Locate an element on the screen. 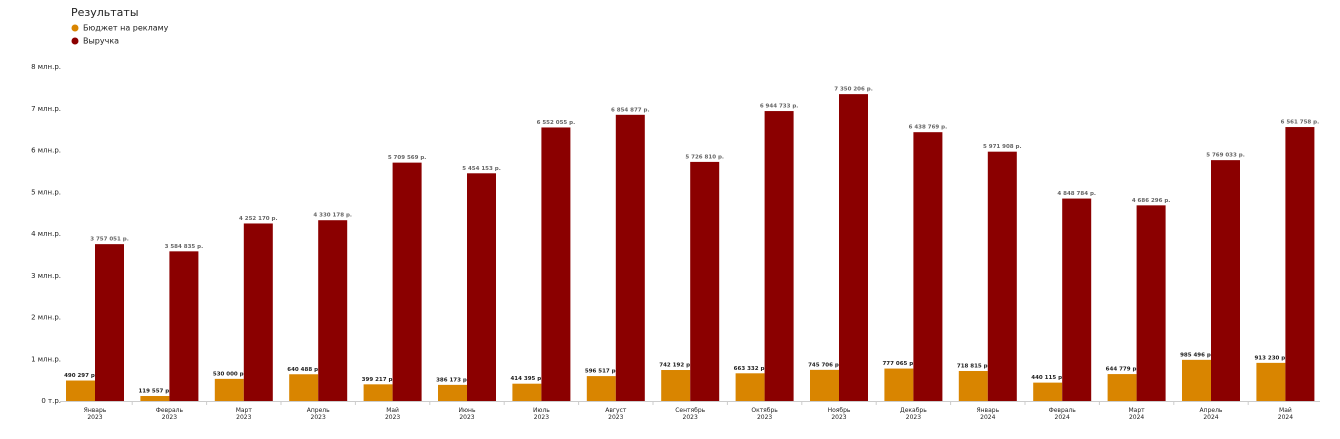 The height and width of the screenshot is (439, 1340). value-label: 913 230 р. is located at coordinates (1270, 358).